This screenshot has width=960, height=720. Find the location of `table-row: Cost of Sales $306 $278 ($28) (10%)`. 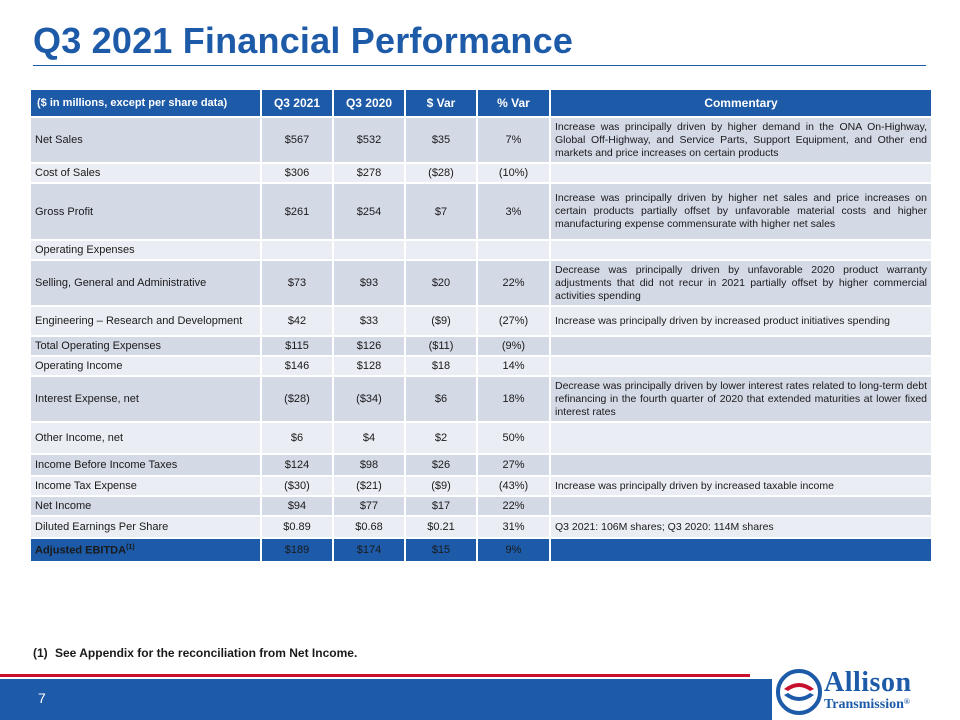

table-row: Cost of Sales $306 $278 ($28) (10%) is located at coordinates (481, 173).